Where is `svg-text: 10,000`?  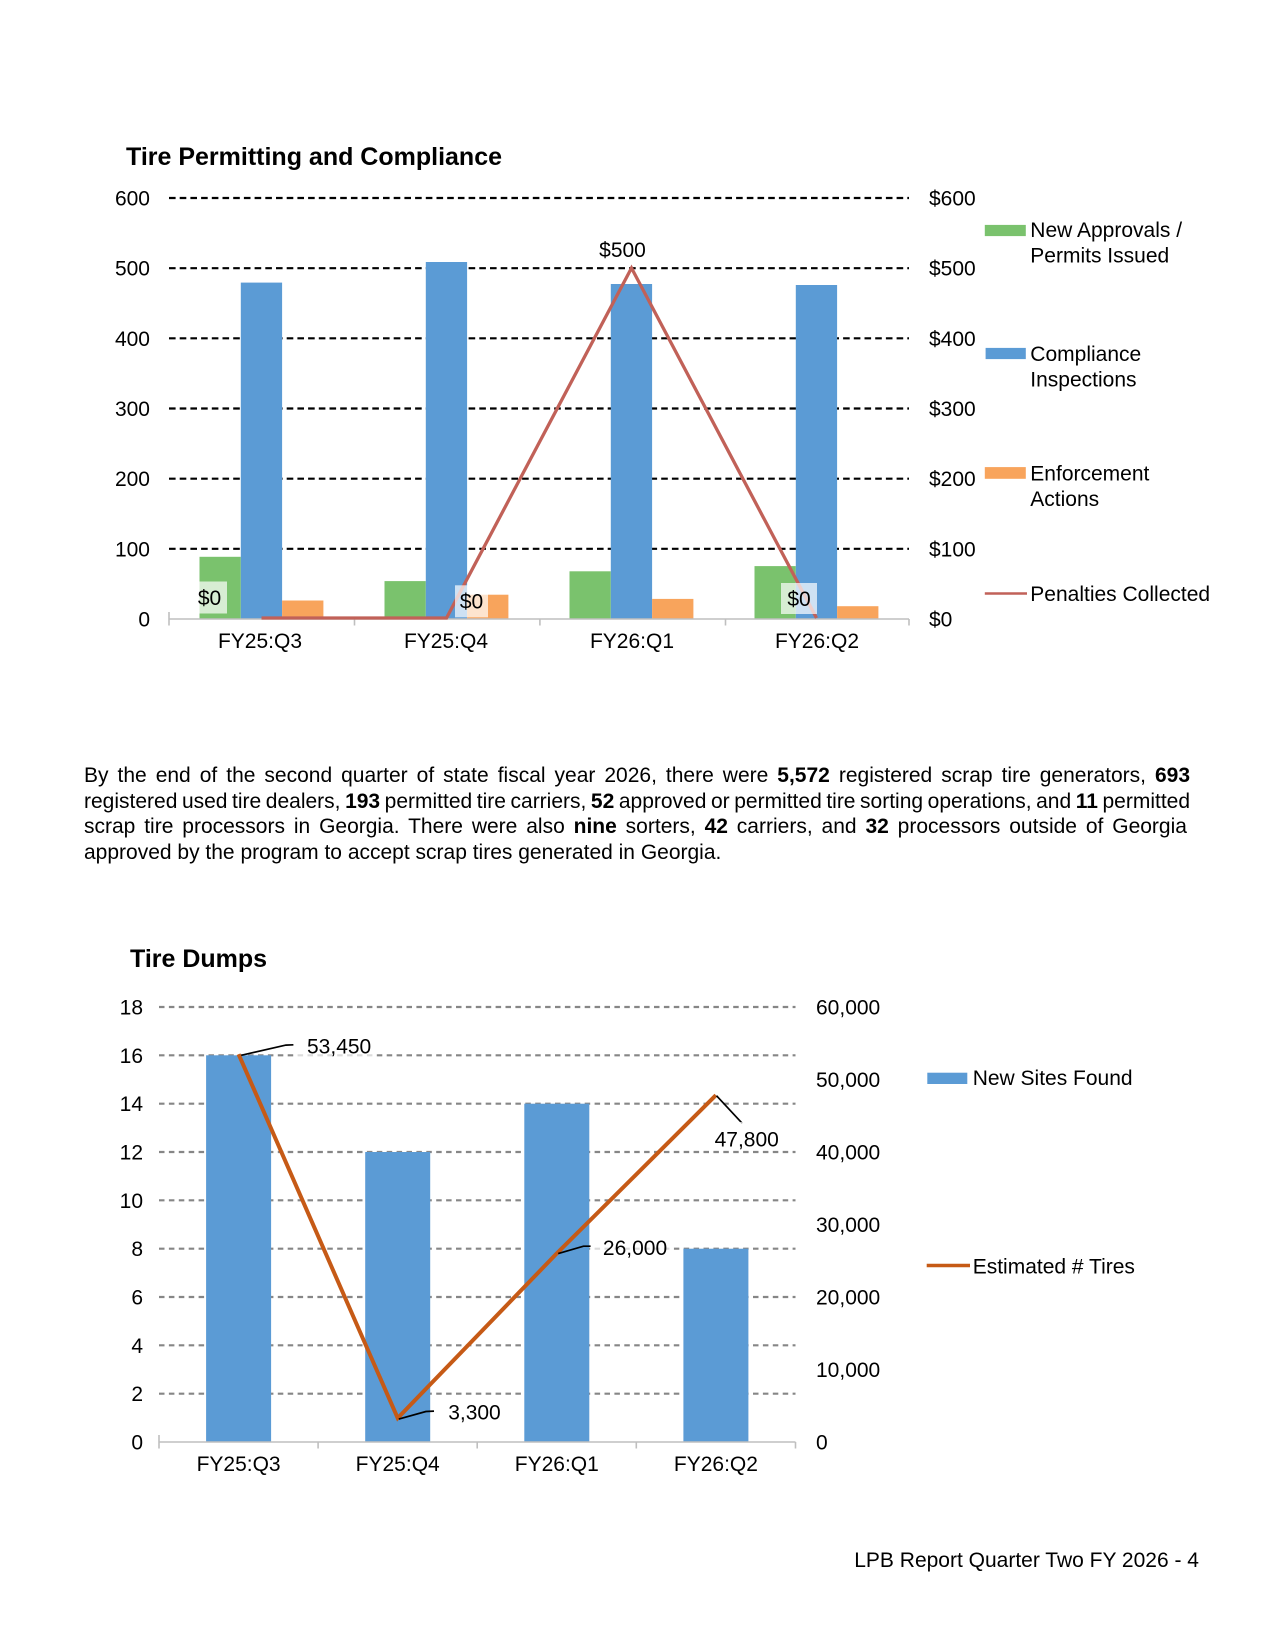
svg-text: 10,000 is located at coordinates (848, 1370).